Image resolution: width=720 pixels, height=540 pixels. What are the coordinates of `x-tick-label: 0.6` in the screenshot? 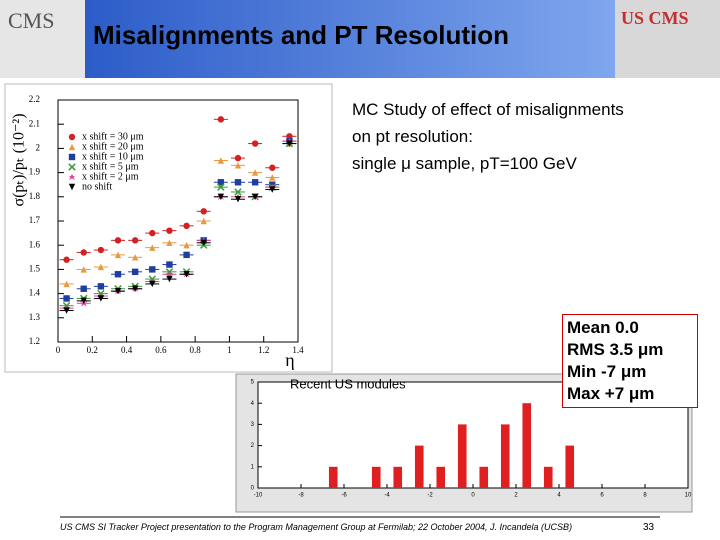 It's located at (161, 350).